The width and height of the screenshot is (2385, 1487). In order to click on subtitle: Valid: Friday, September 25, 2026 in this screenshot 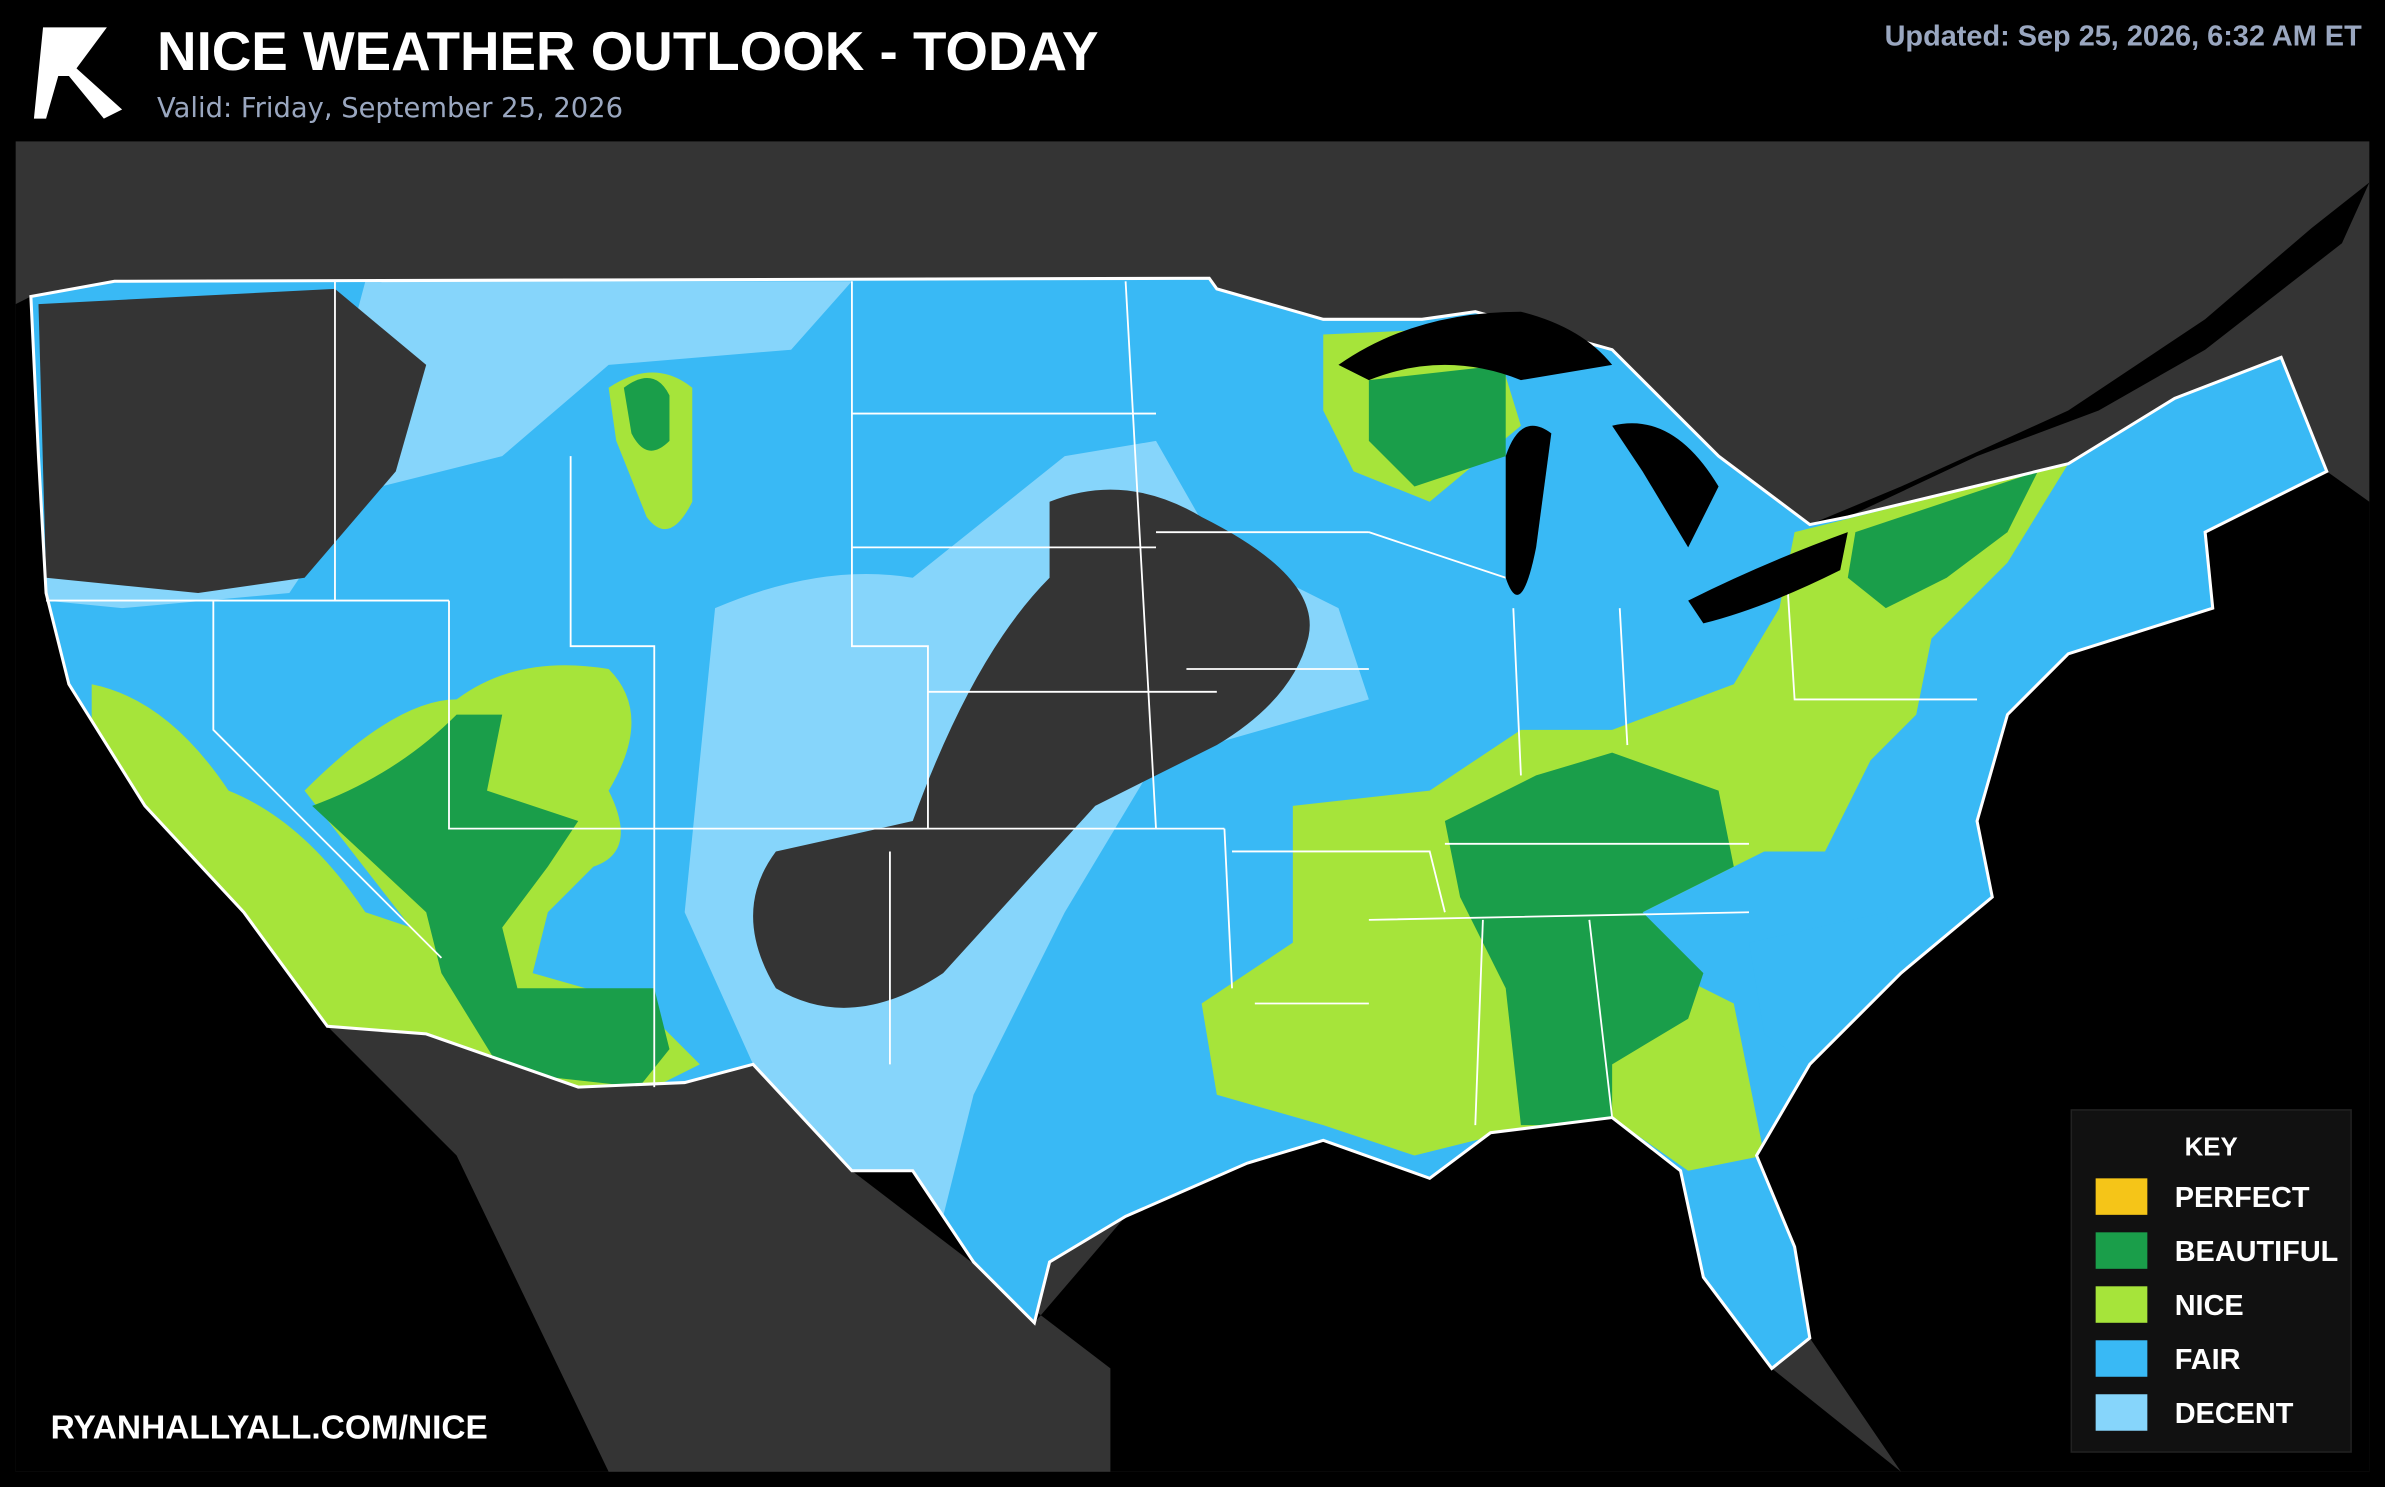, I will do `click(390, 108)`.